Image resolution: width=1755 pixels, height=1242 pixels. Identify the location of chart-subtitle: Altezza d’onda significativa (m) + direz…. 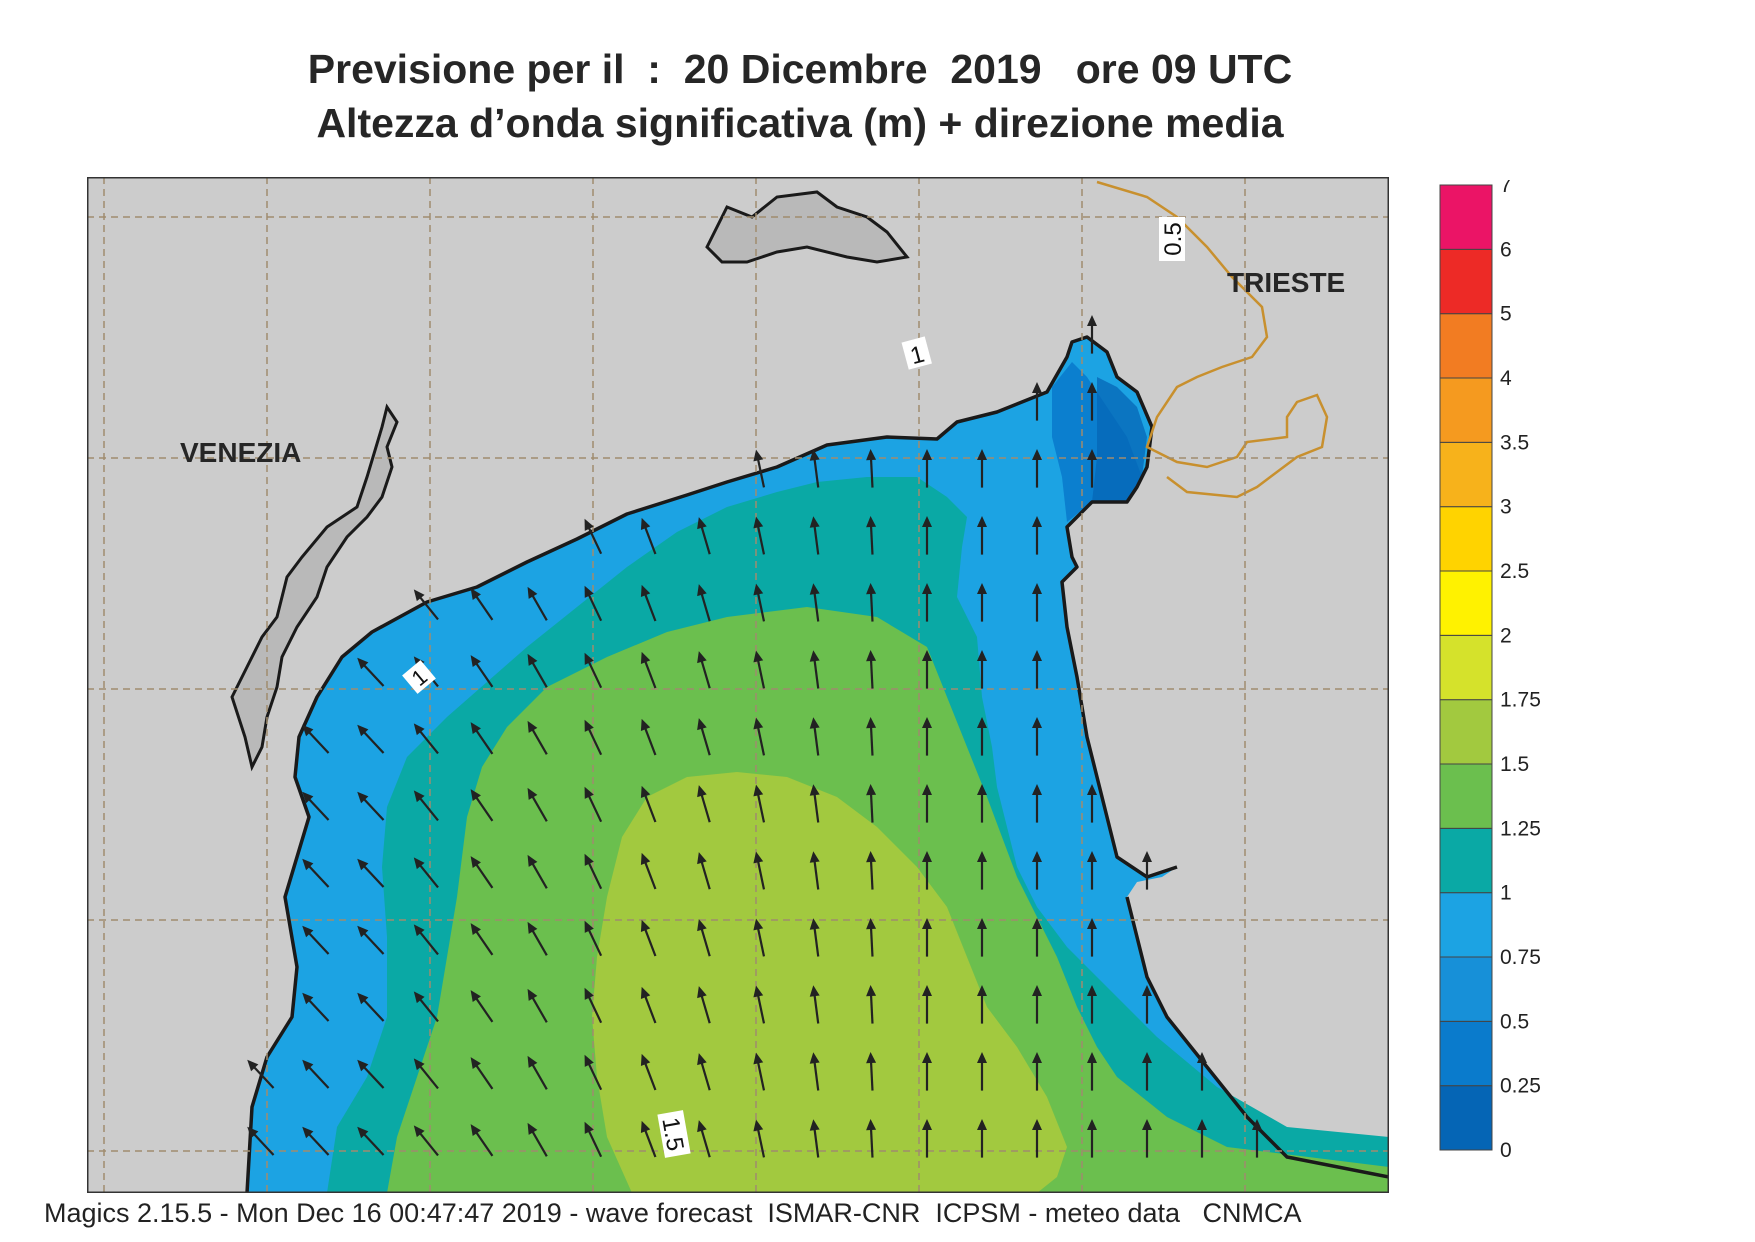
(800, 123).